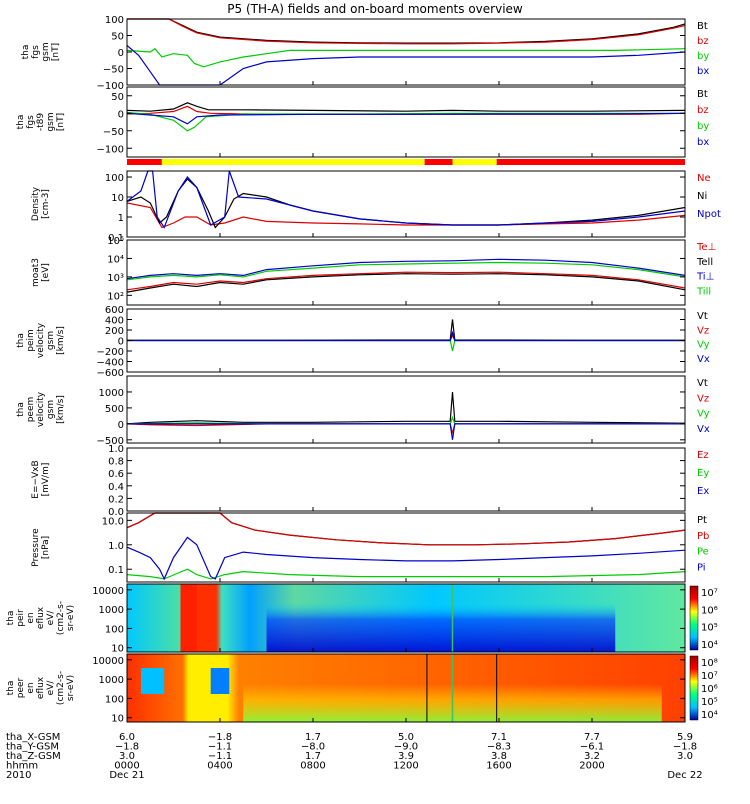 This screenshot has width=750, height=804. What do you see at coordinates (702, 316) in the screenshot?
I see `legend-label: Vt` at bounding box center [702, 316].